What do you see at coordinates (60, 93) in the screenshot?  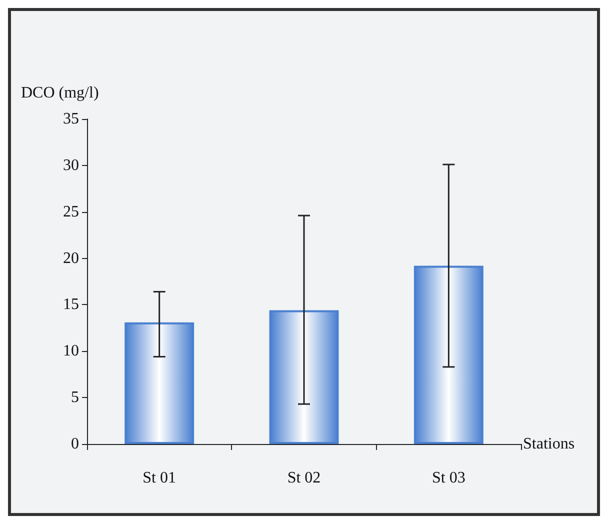 I see `y-axis-title: DCO (mg/l)` at bounding box center [60, 93].